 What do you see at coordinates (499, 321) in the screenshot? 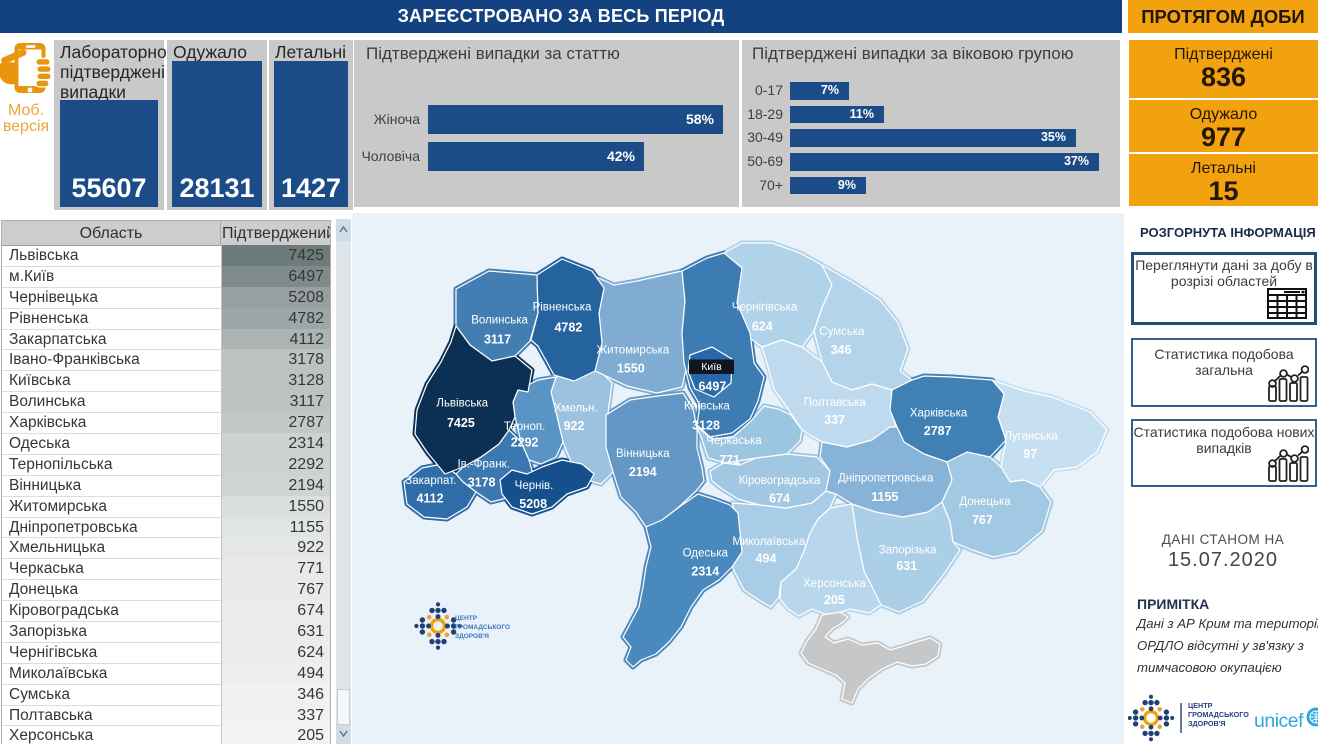
I see `svg-text: Волинська` at bounding box center [499, 321].